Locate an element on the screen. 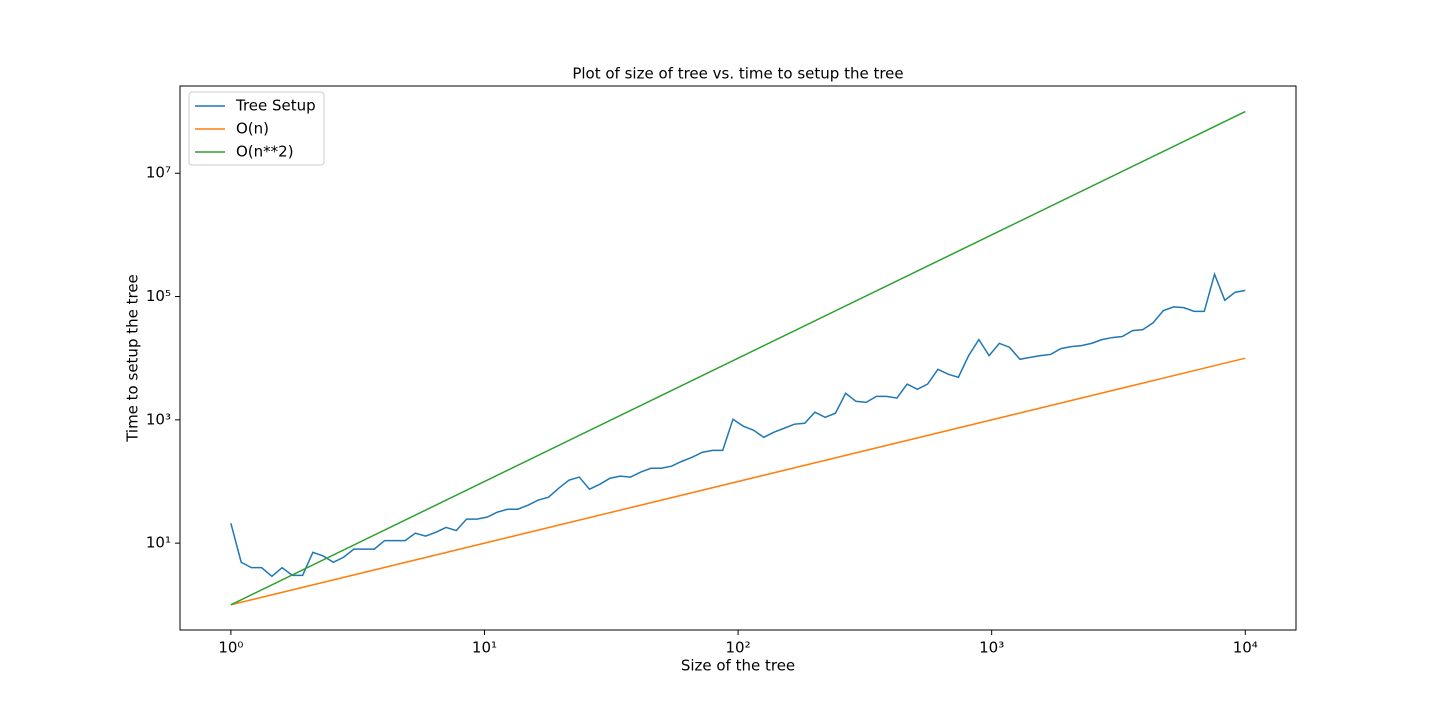 This screenshot has height=720, width=1440. legend-box is located at coordinates (256, 128).